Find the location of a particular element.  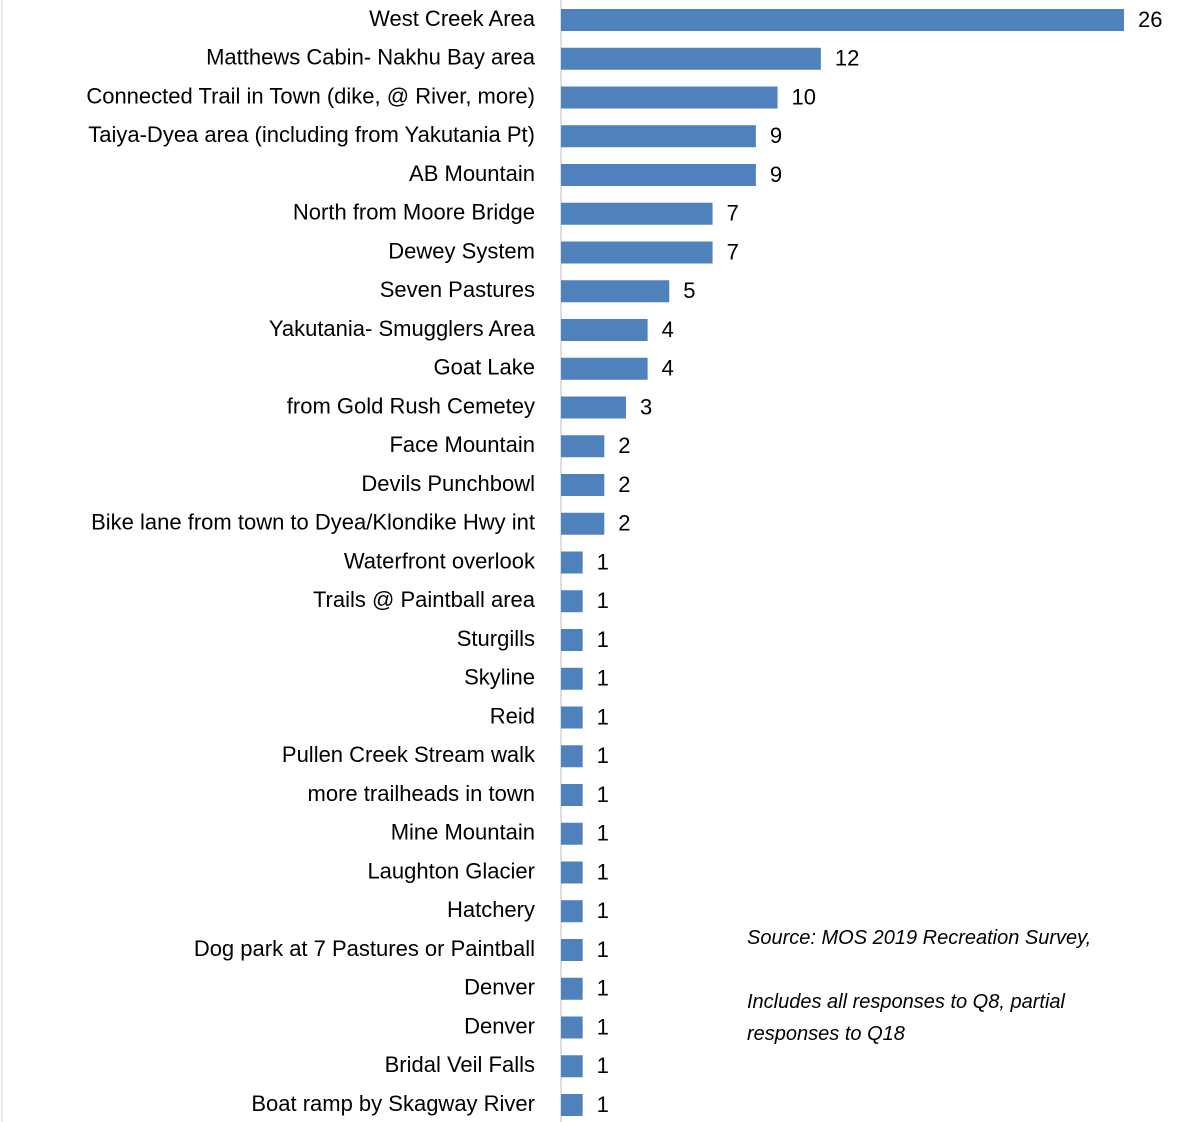

category-label: Dog park at 7 Pastures or Paintball is located at coordinates (364, 948).